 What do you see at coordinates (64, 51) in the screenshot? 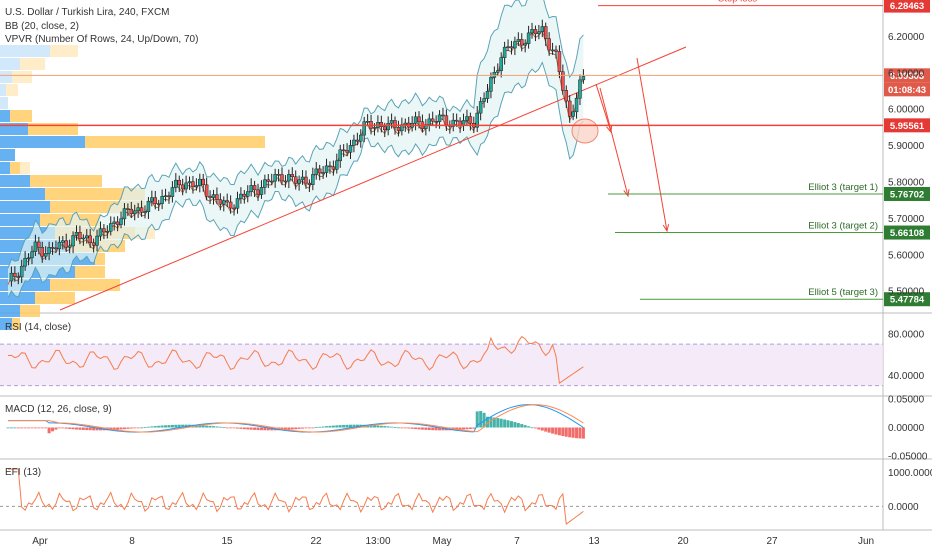
I see `vp-down-bar` at bounding box center [64, 51].